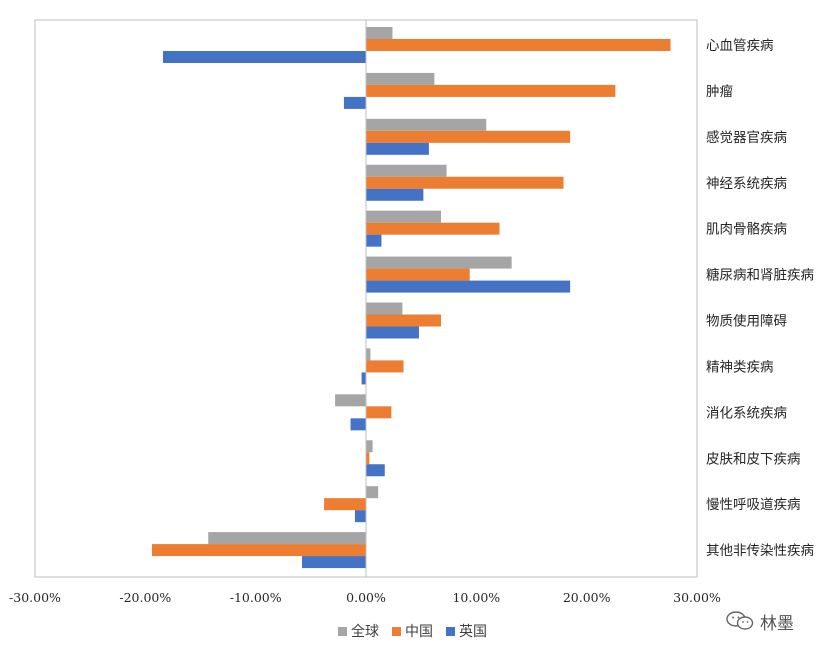 This screenshot has width=832, height=664. Describe the element at coordinates (433, 228) in the screenshot. I see `bar-中国-4` at that location.